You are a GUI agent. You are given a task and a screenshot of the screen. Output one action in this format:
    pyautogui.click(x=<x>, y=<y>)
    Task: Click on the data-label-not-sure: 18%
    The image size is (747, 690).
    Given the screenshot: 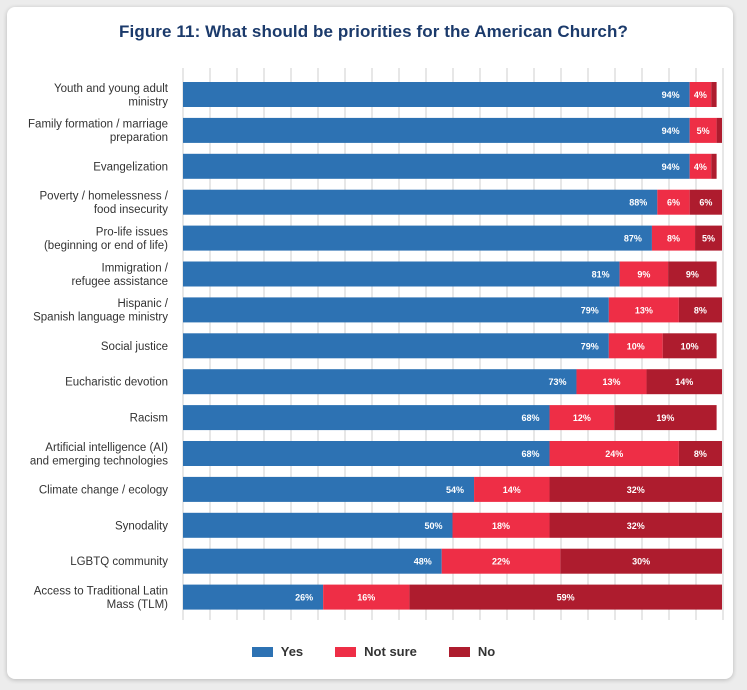 What is the action you would take?
    pyautogui.click(x=501, y=526)
    